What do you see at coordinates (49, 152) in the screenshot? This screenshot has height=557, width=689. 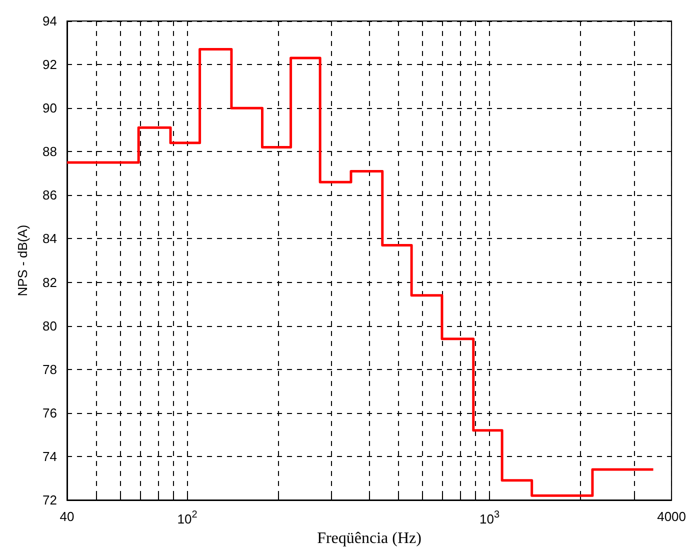 I see `y-tick-label: 88` at bounding box center [49, 152].